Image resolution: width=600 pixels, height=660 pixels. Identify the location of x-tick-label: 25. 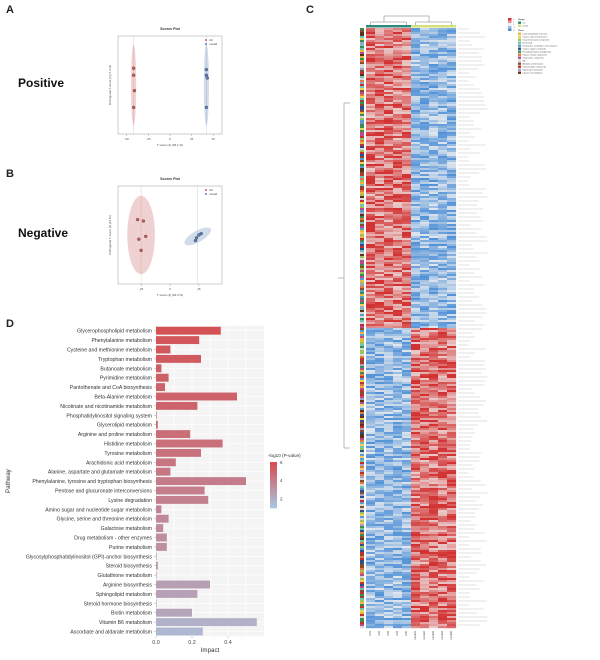
(192, 139).